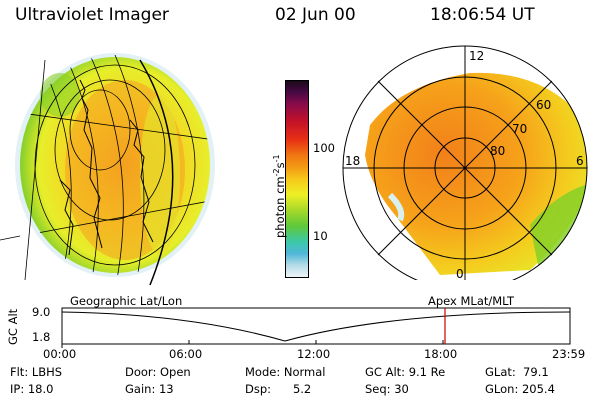 Image resolution: width=600 pixels, height=400 pixels. What do you see at coordinates (471, 301) in the screenshot?
I see `timeline-right-caption: Apex MLat/MLT` at bounding box center [471, 301].